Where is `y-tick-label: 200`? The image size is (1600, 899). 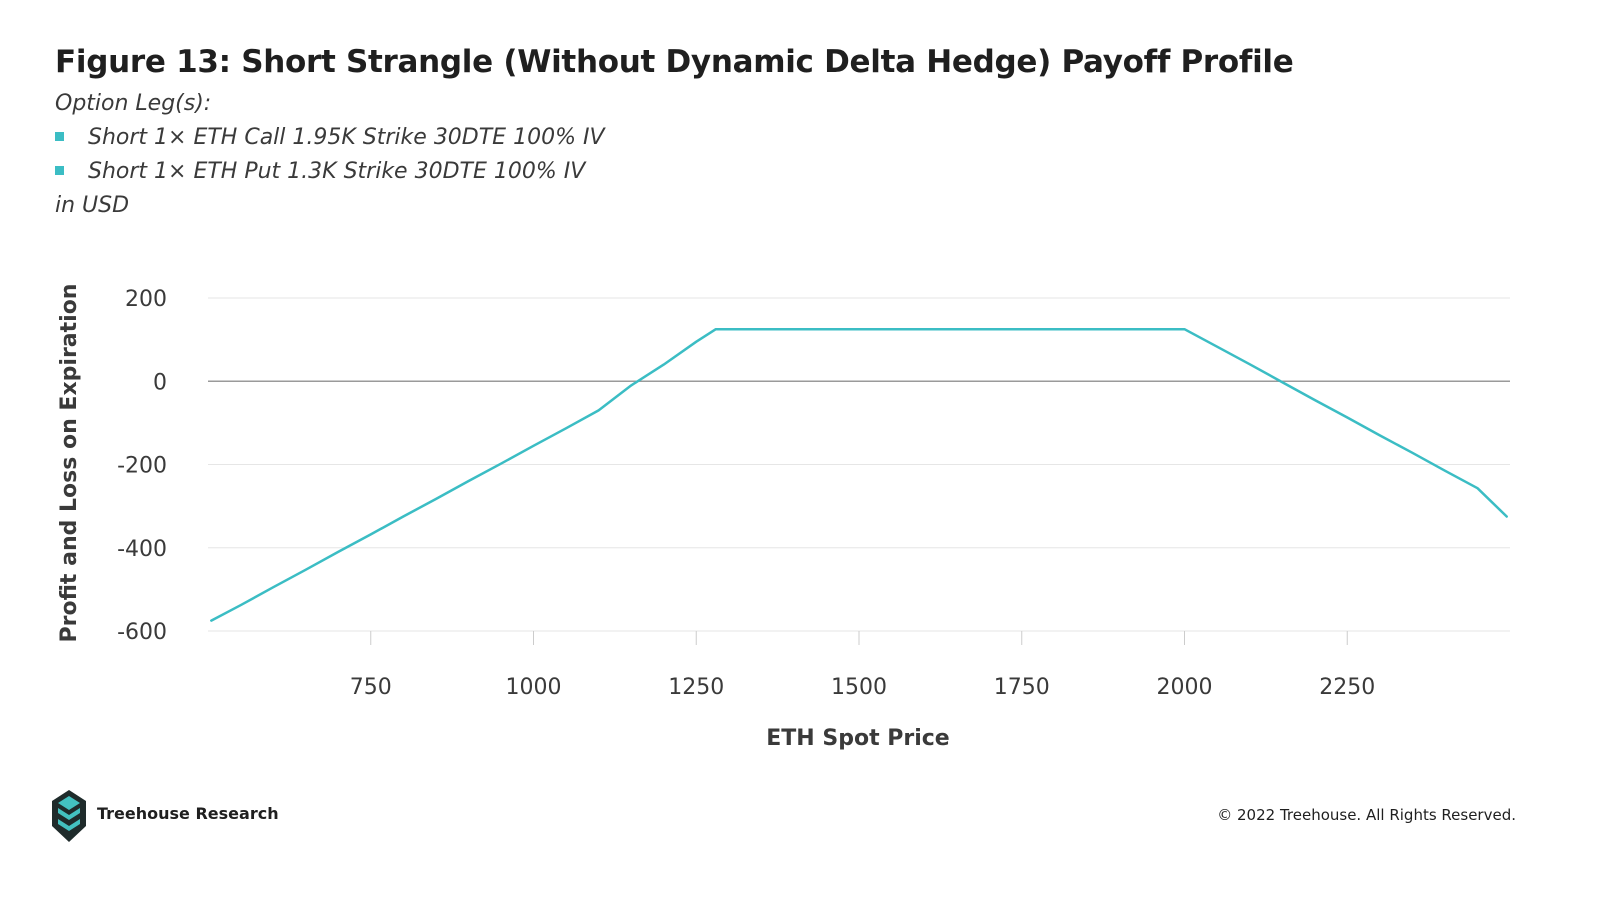 y-tick-label: 200 is located at coordinates (146, 299).